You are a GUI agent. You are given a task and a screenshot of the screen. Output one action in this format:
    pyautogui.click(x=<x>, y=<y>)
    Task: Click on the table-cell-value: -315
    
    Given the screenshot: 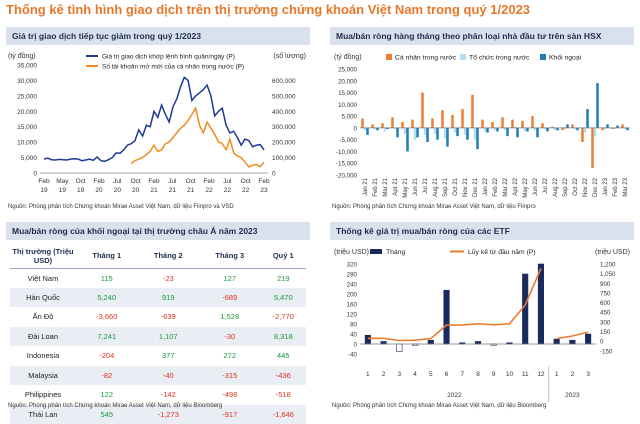 What is the action you would take?
    pyautogui.click(x=230, y=376)
    